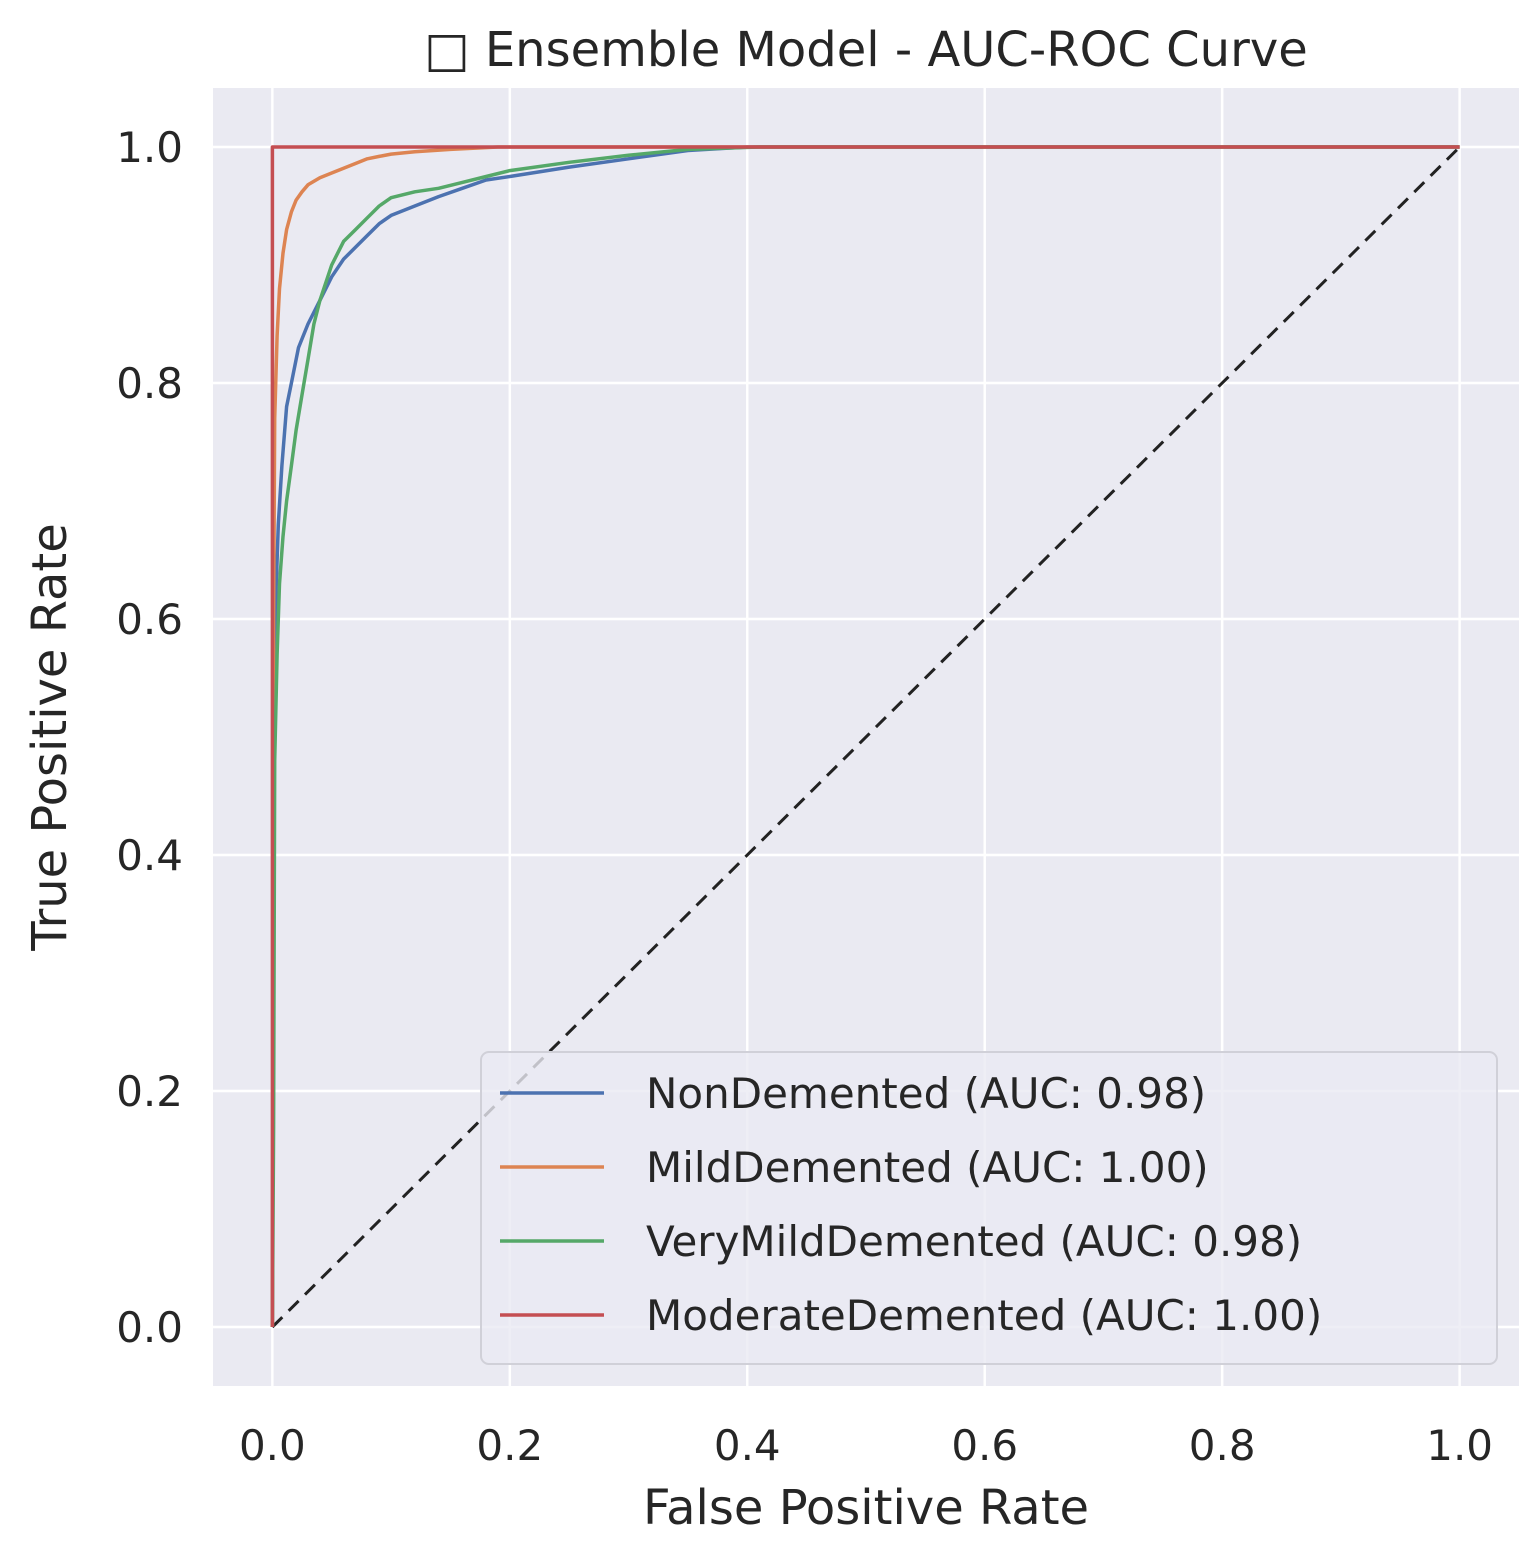  I want to click on x-tick-label: 0.0, so click(272, 1445).